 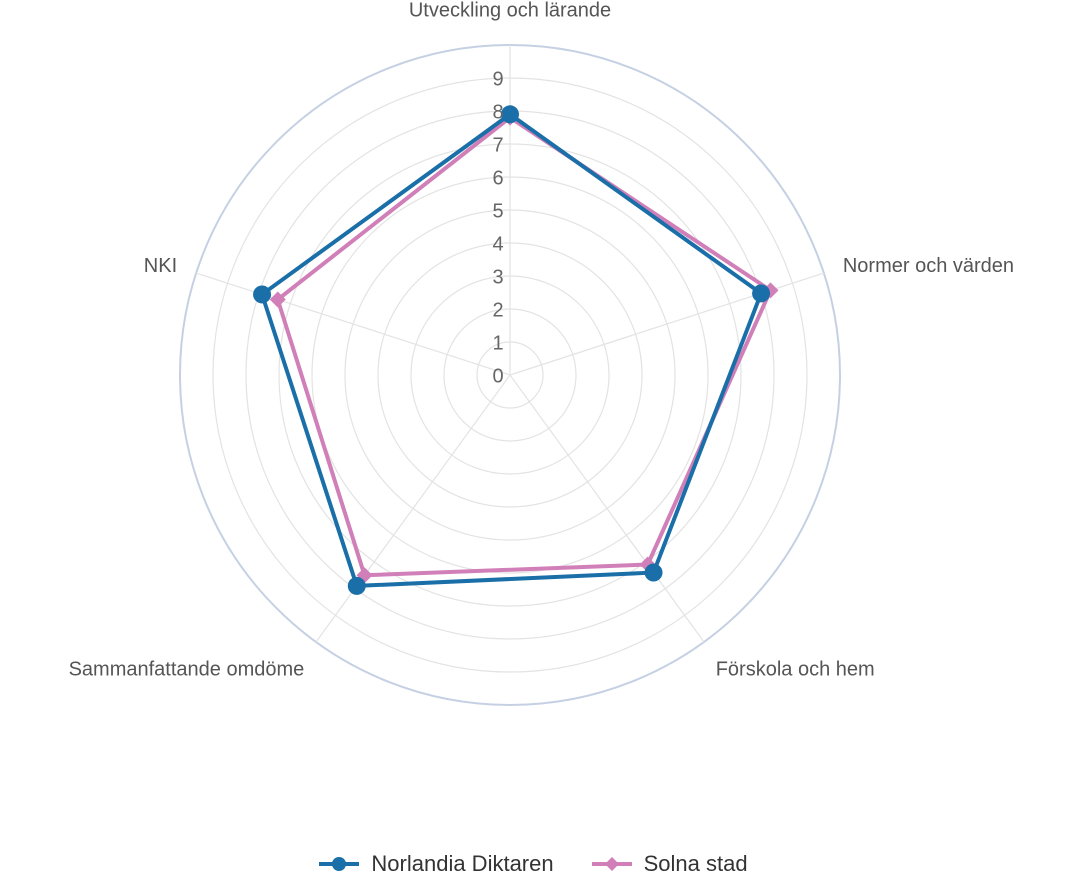 What do you see at coordinates (497, 310) in the screenshot?
I see `tick-label: 2` at bounding box center [497, 310].